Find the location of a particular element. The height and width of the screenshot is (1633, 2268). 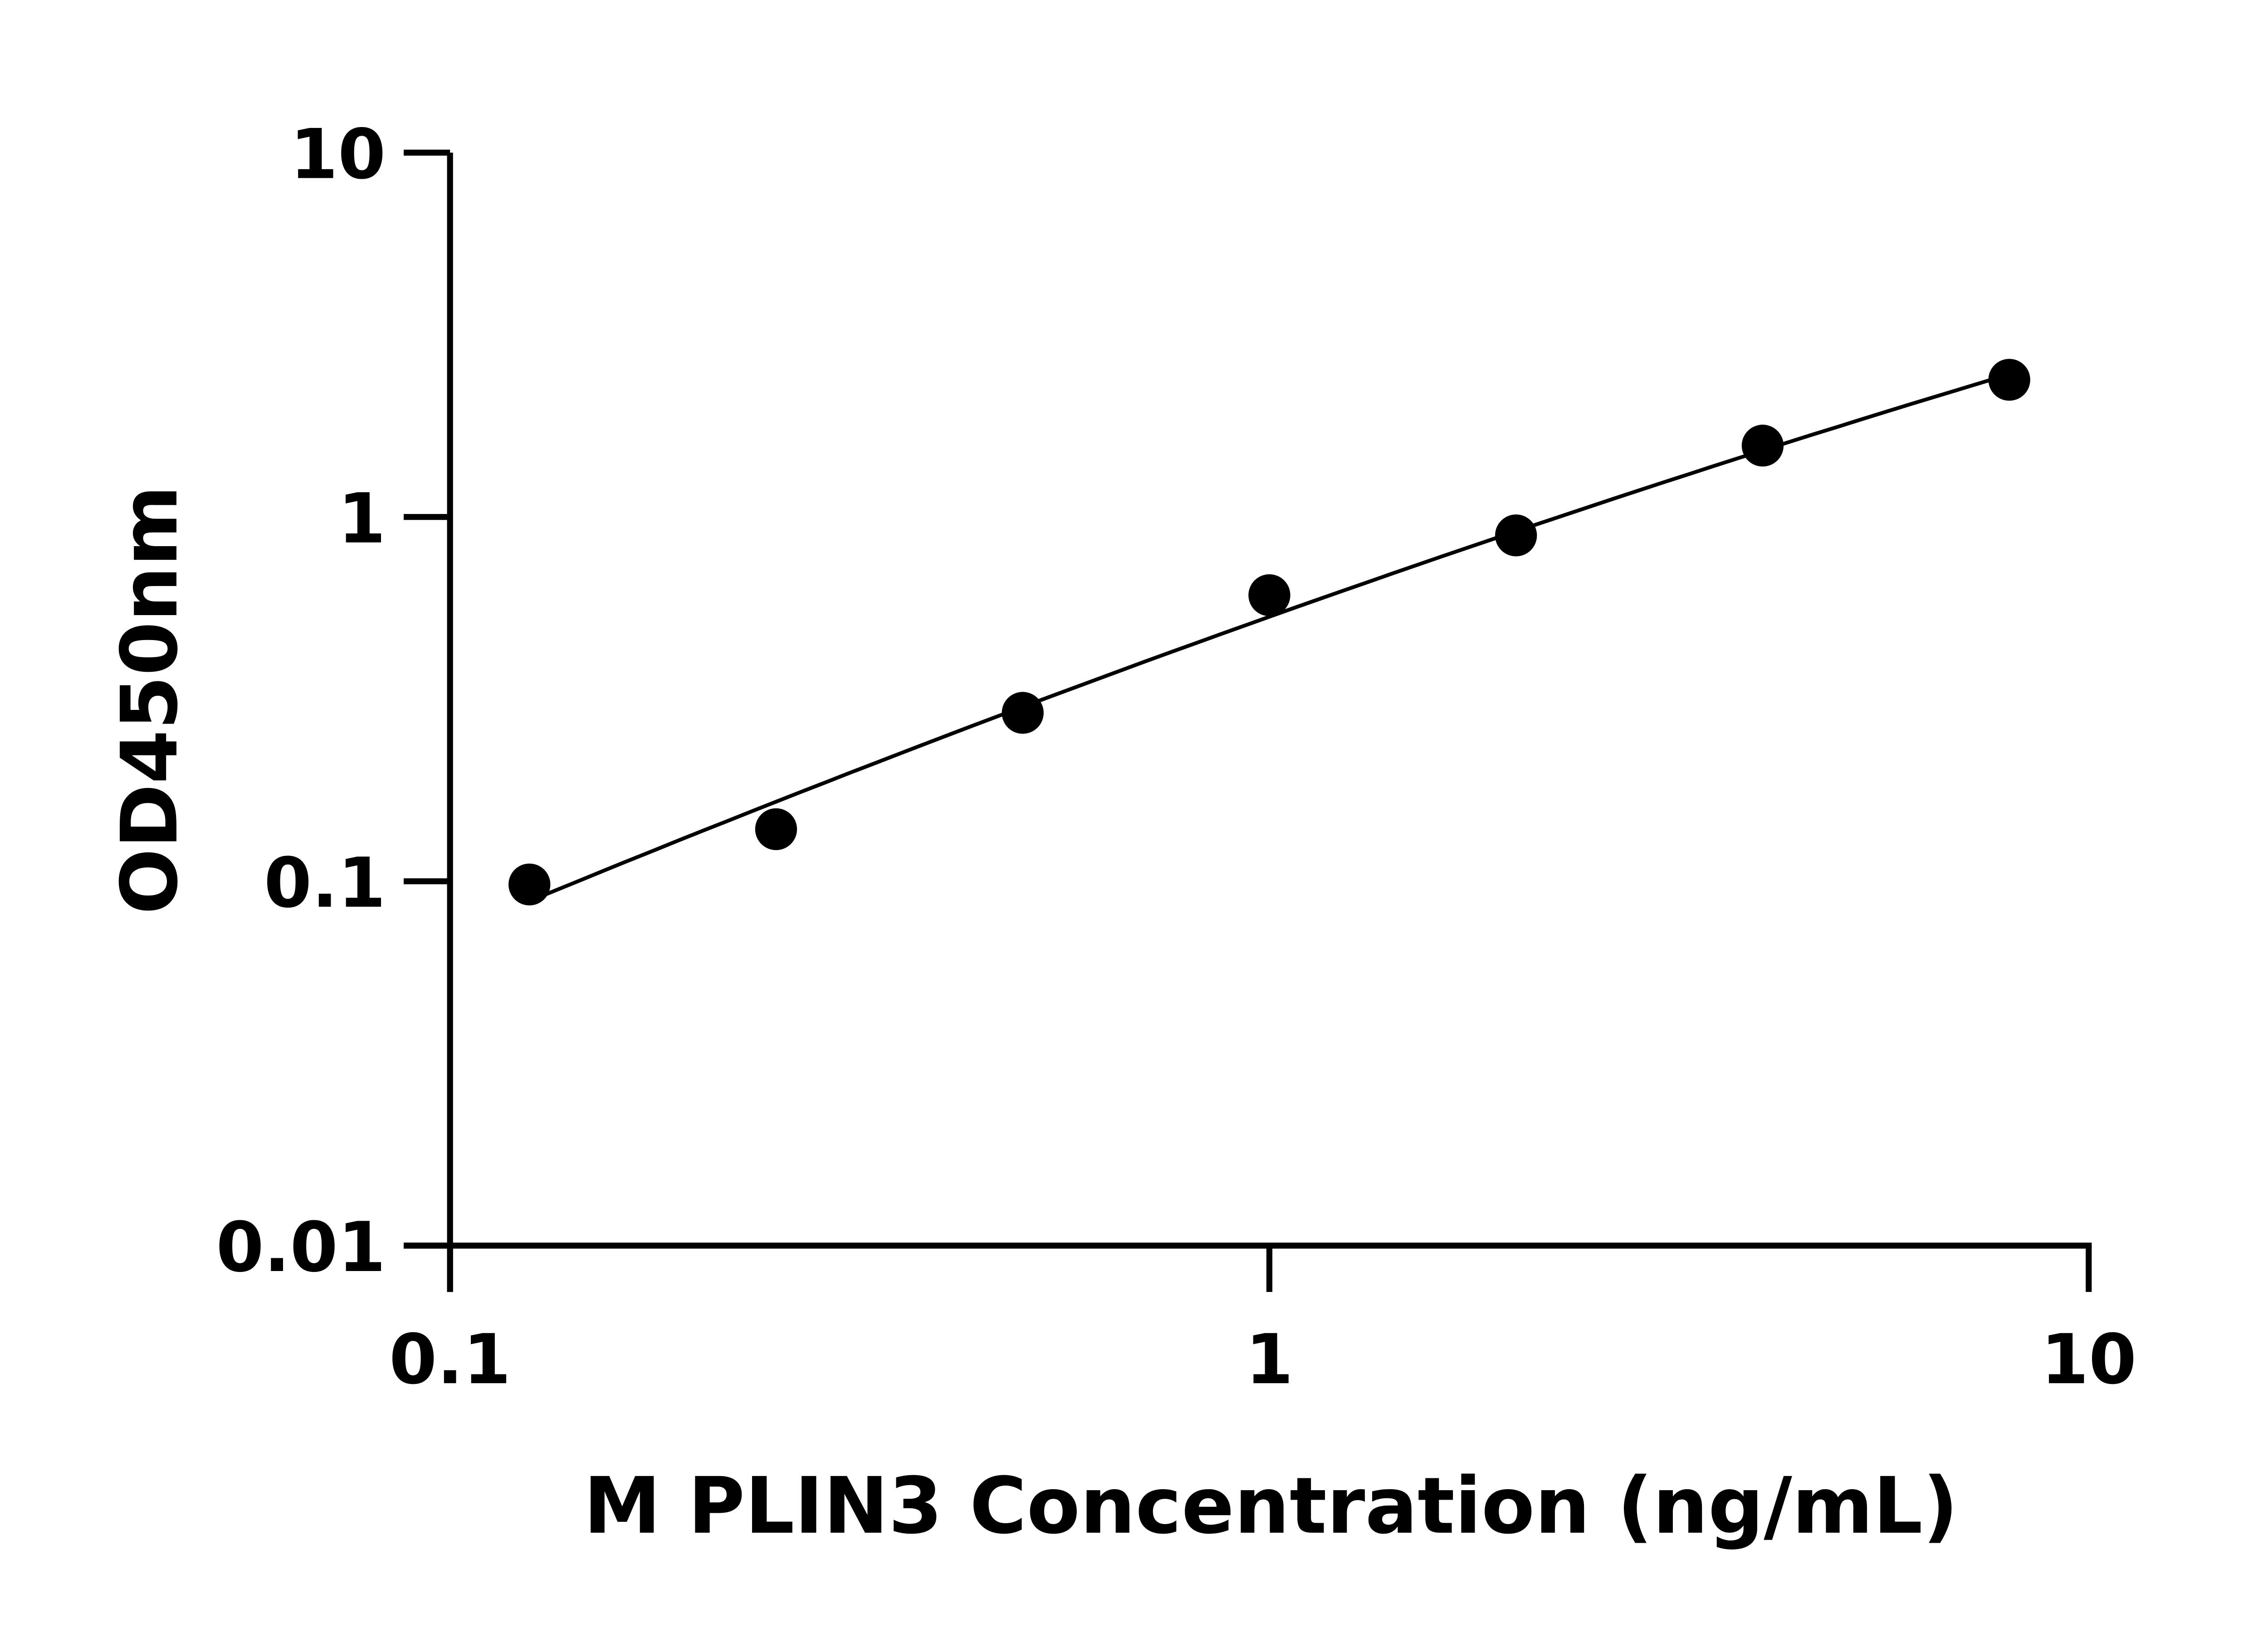

x-axis-label: M PLIN3 Concentration (ng/mL) is located at coordinates (1270, 1506).